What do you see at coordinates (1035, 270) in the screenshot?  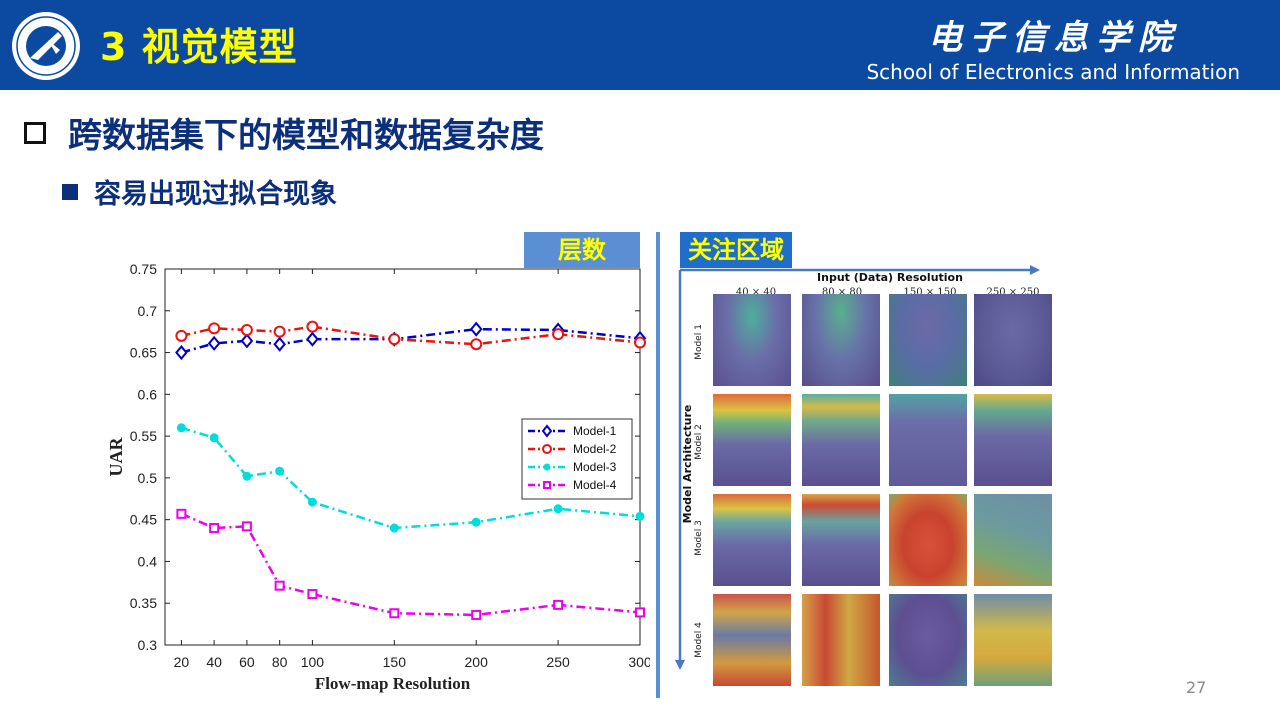 I see `right-arrow-icon` at bounding box center [1035, 270].